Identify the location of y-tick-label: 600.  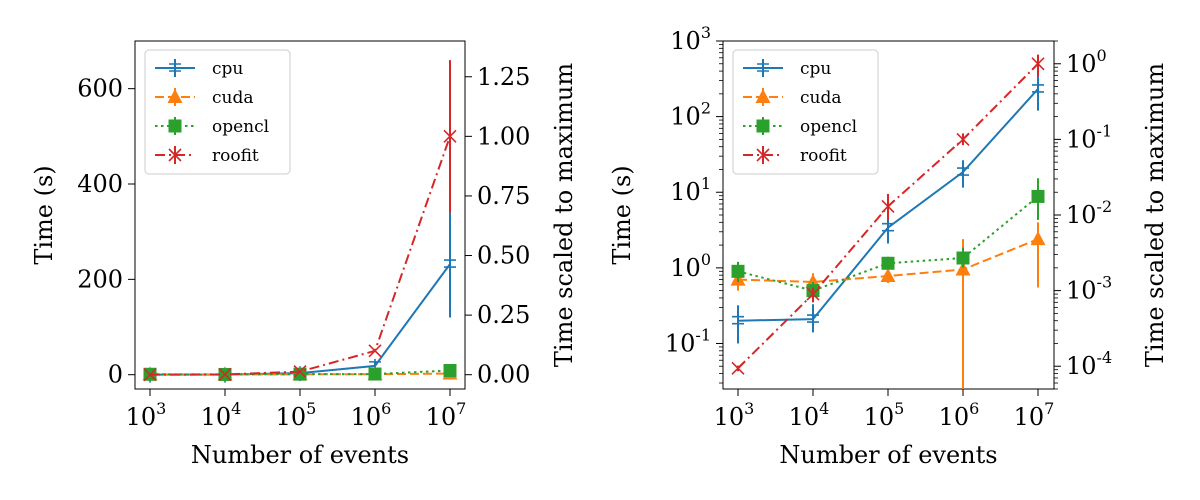
(100, 89).